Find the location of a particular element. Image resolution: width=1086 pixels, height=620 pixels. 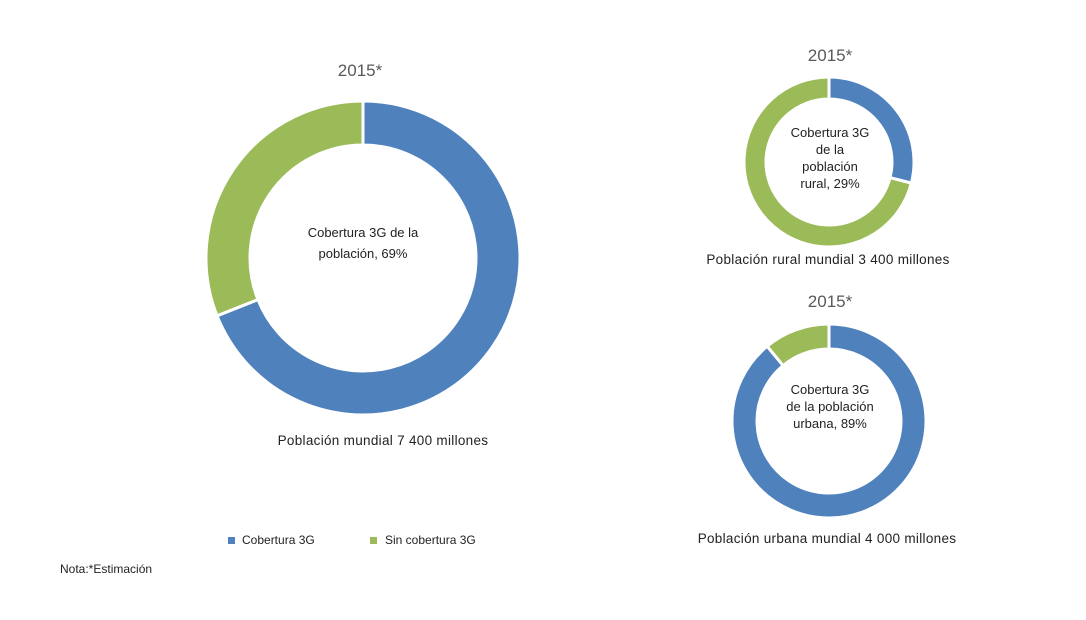

world-caption: Población mundial 7 400 millones is located at coordinates (383, 440).